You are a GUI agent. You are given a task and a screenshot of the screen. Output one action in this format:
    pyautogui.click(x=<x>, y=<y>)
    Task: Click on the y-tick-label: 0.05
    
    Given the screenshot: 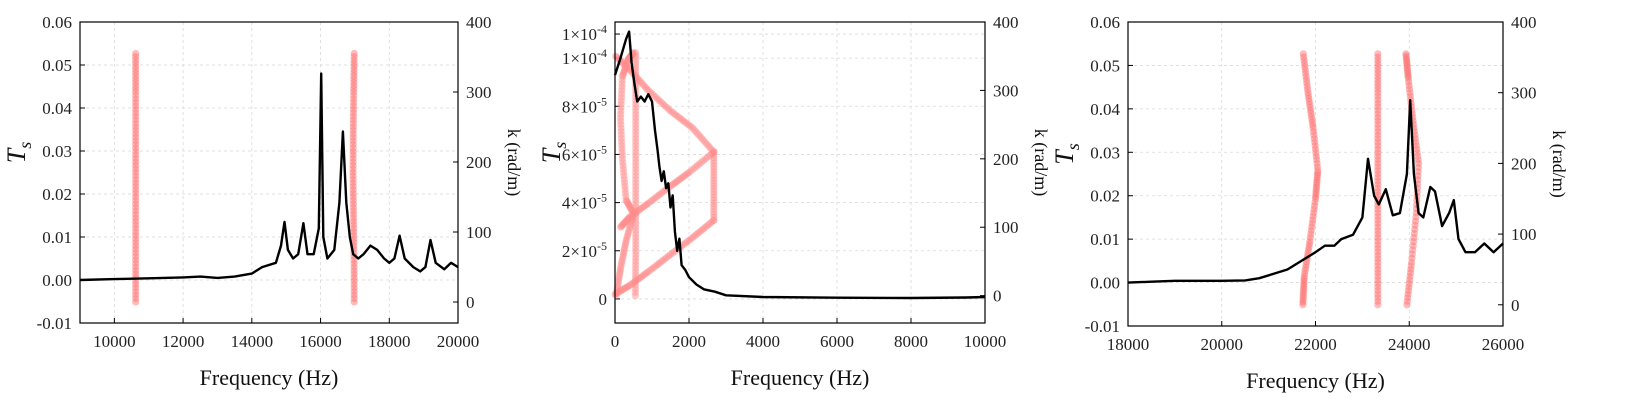 What is the action you would take?
    pyautogui.click(x=1105, y=65)
    